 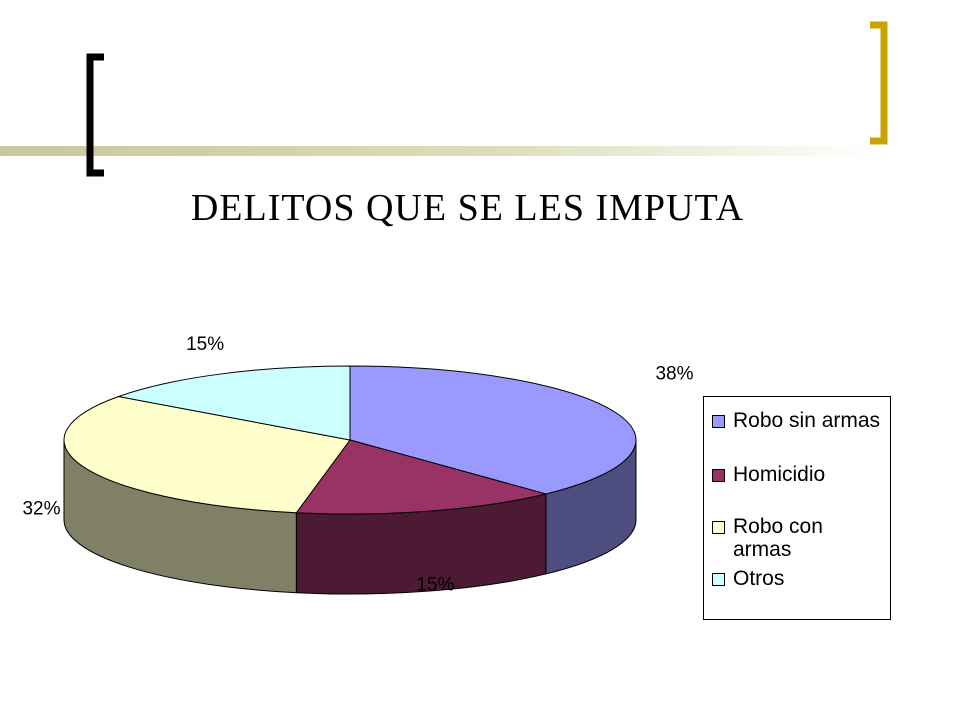 What do you see at coordinates (718, 527) in the screenshot?
I see `legend-swatch-robo-con-armas` at bounding box center [718, 527].